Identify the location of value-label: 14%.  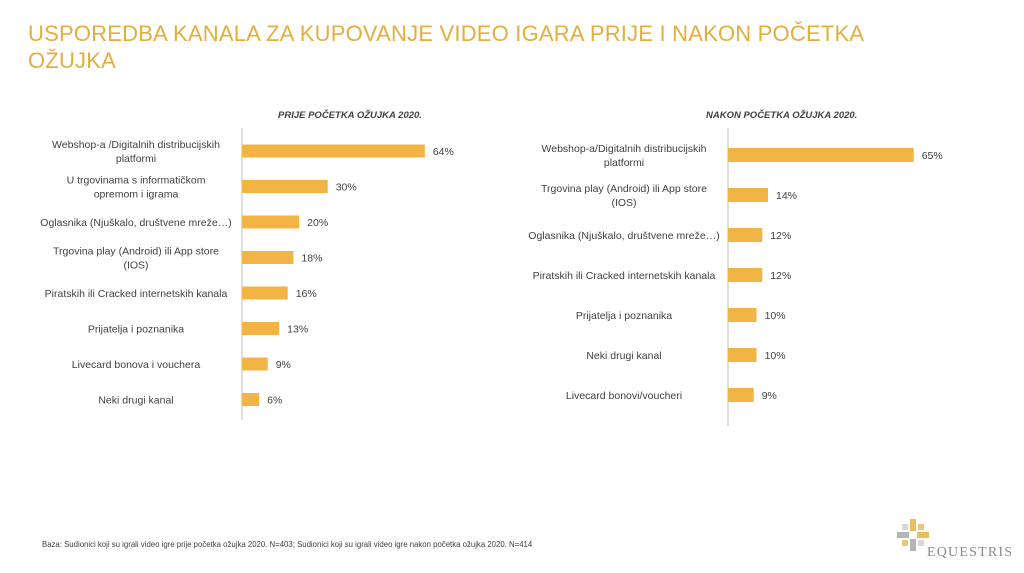
(786, 196).